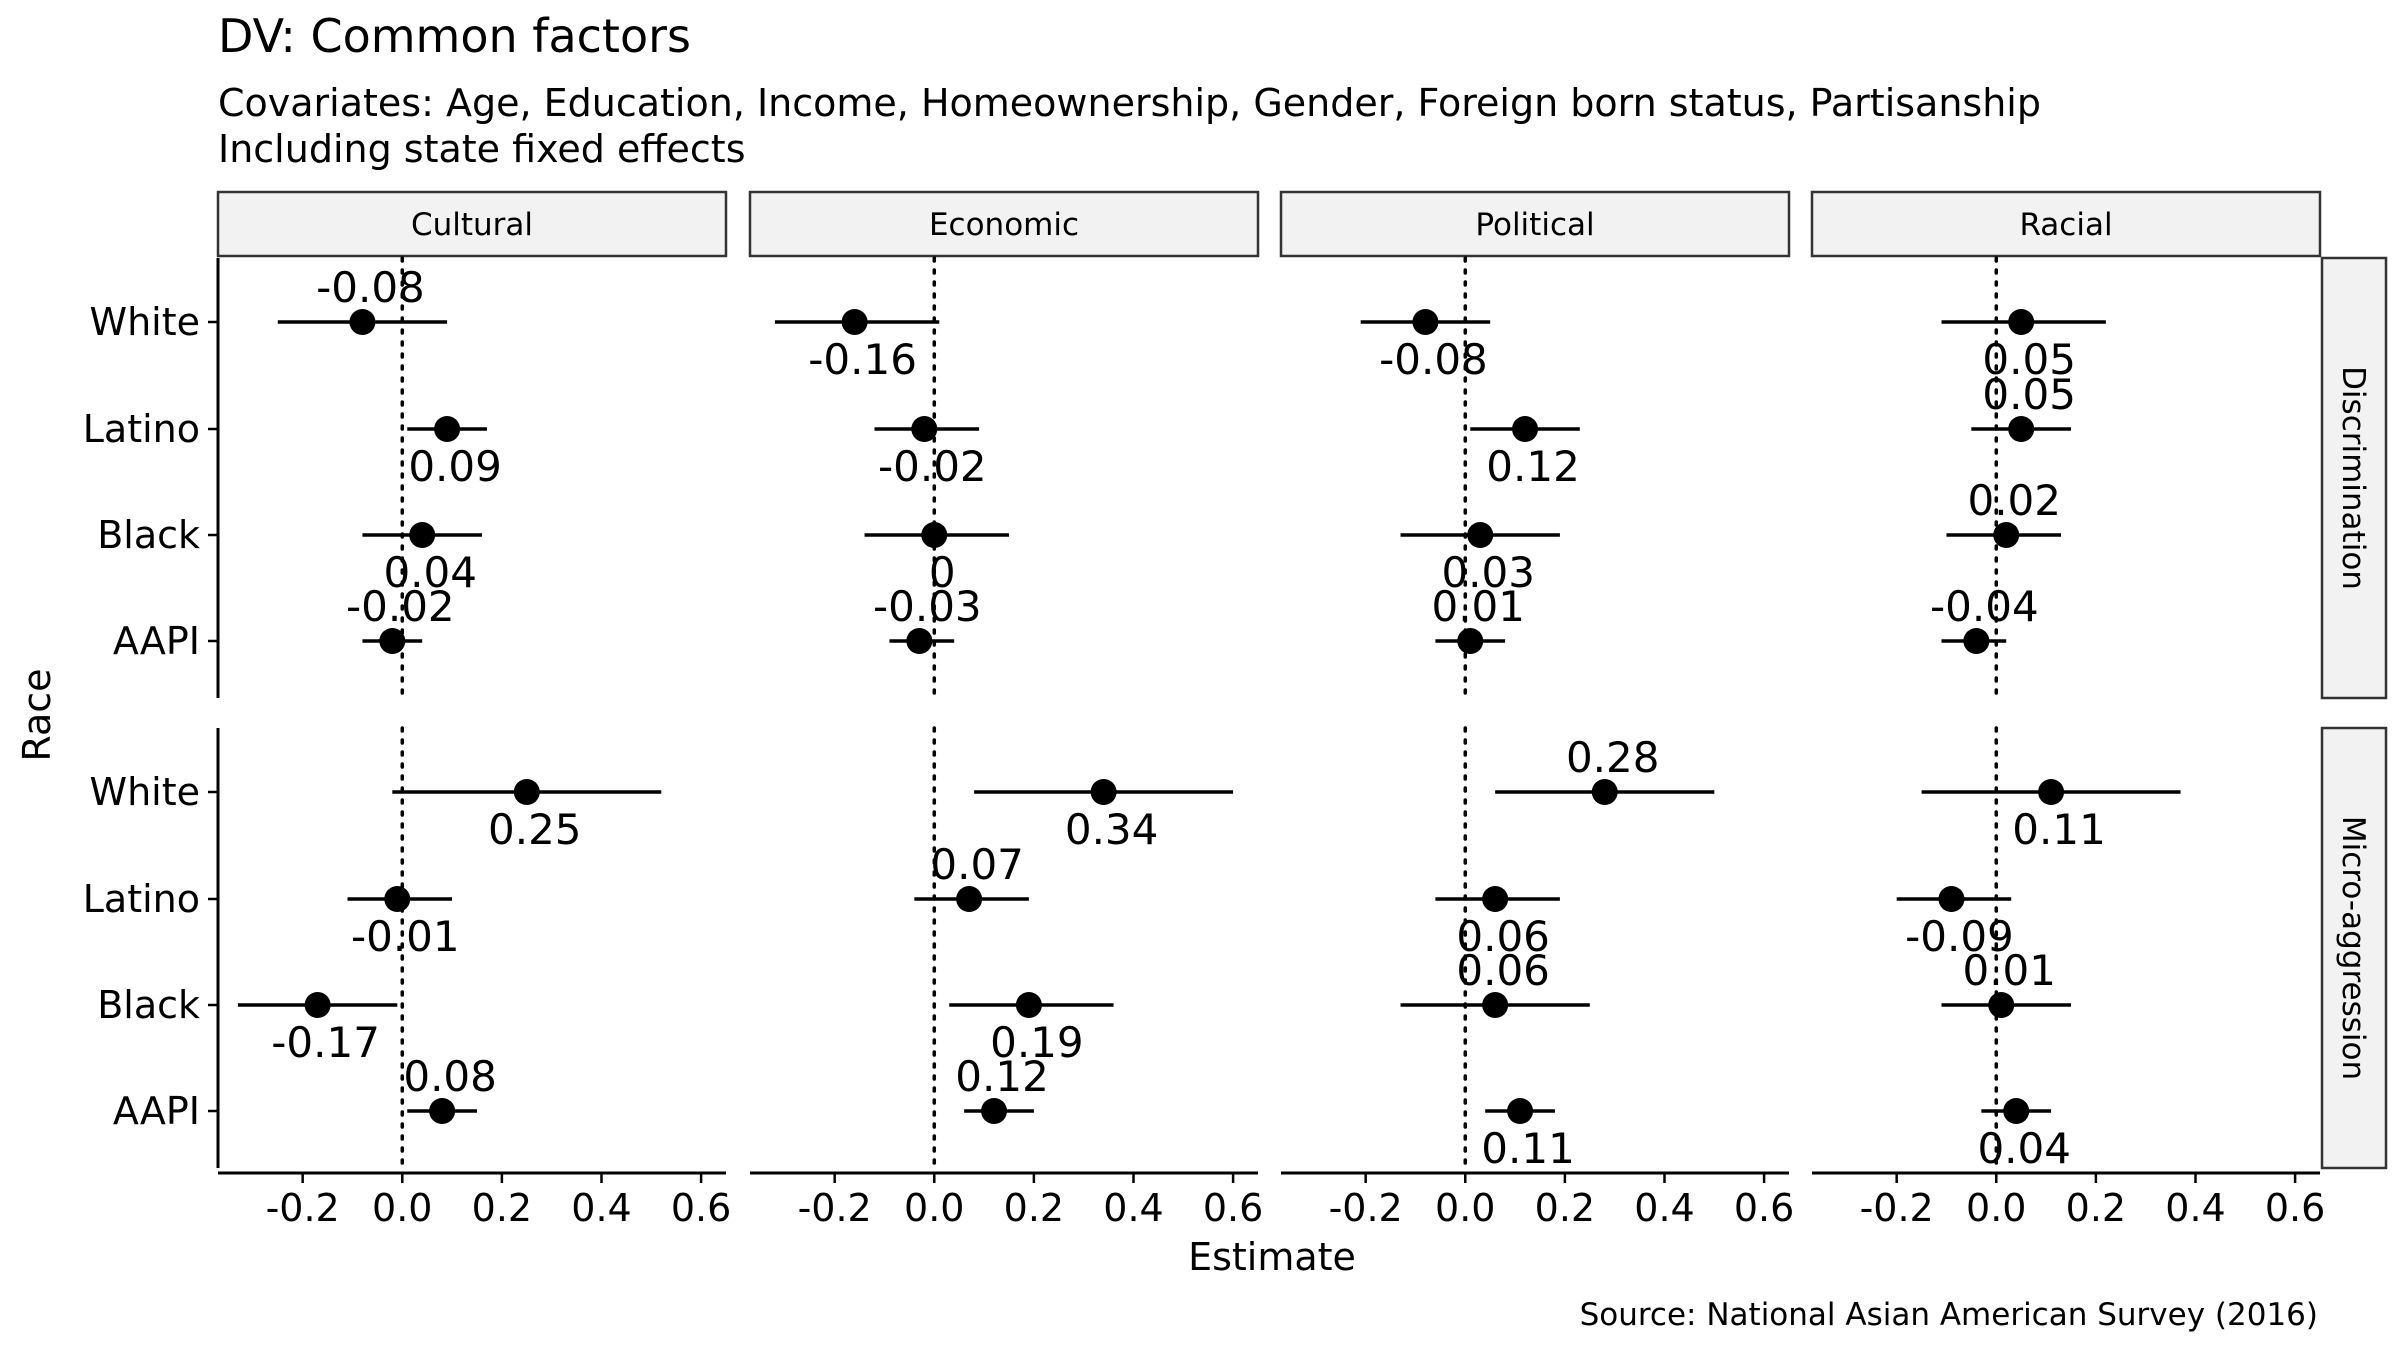  I want to click on facet-strip-label: Cultural, so click(472, 225).